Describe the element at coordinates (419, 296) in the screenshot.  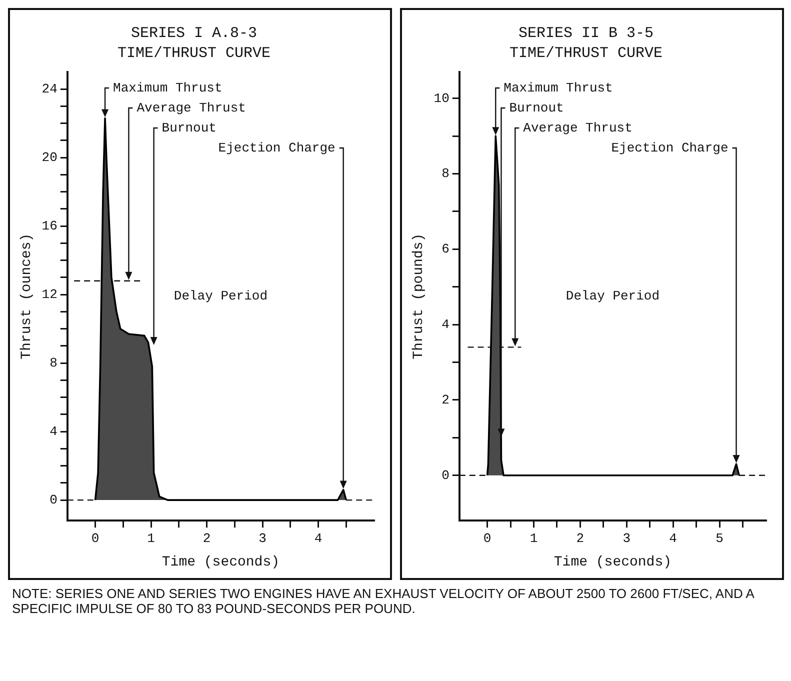
I see `y-axis-title: Thrust (pounds)` at that location.